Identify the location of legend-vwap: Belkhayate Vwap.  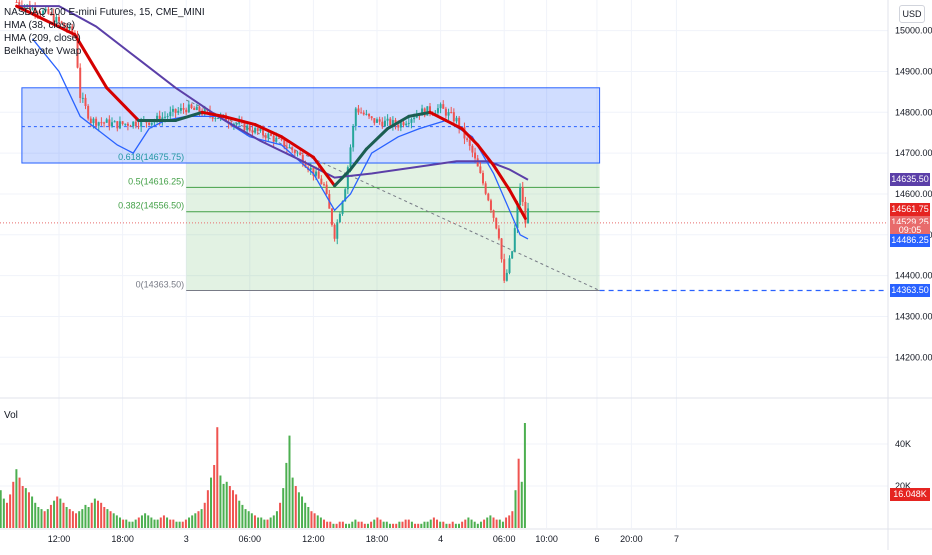
(43, 51).